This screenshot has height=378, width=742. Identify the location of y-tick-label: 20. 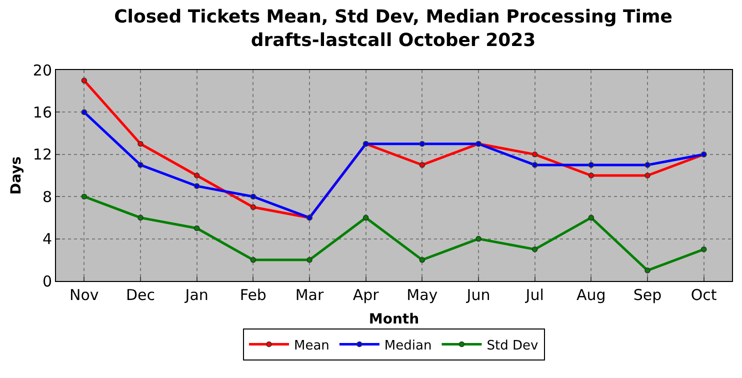
(42, 70).